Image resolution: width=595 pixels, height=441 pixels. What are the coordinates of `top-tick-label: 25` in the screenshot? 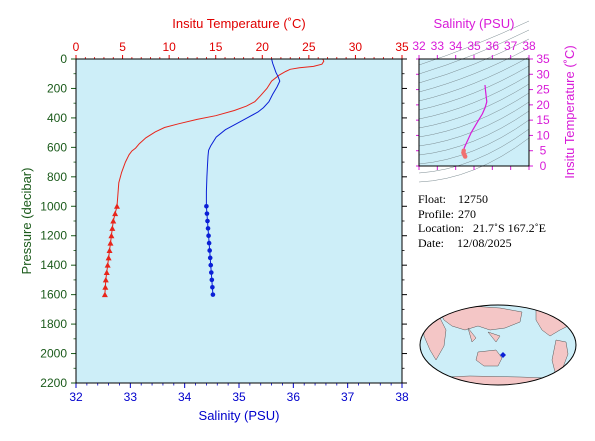 It's located at (309, 47).